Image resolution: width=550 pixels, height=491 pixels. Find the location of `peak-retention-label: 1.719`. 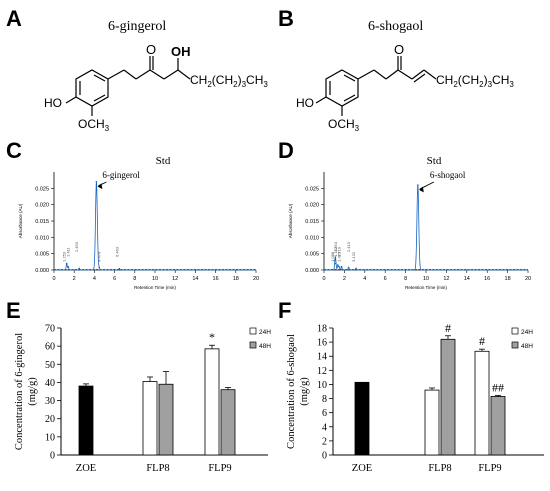

peak-retention-label: 1.719 is located at coordinates (339, 251).